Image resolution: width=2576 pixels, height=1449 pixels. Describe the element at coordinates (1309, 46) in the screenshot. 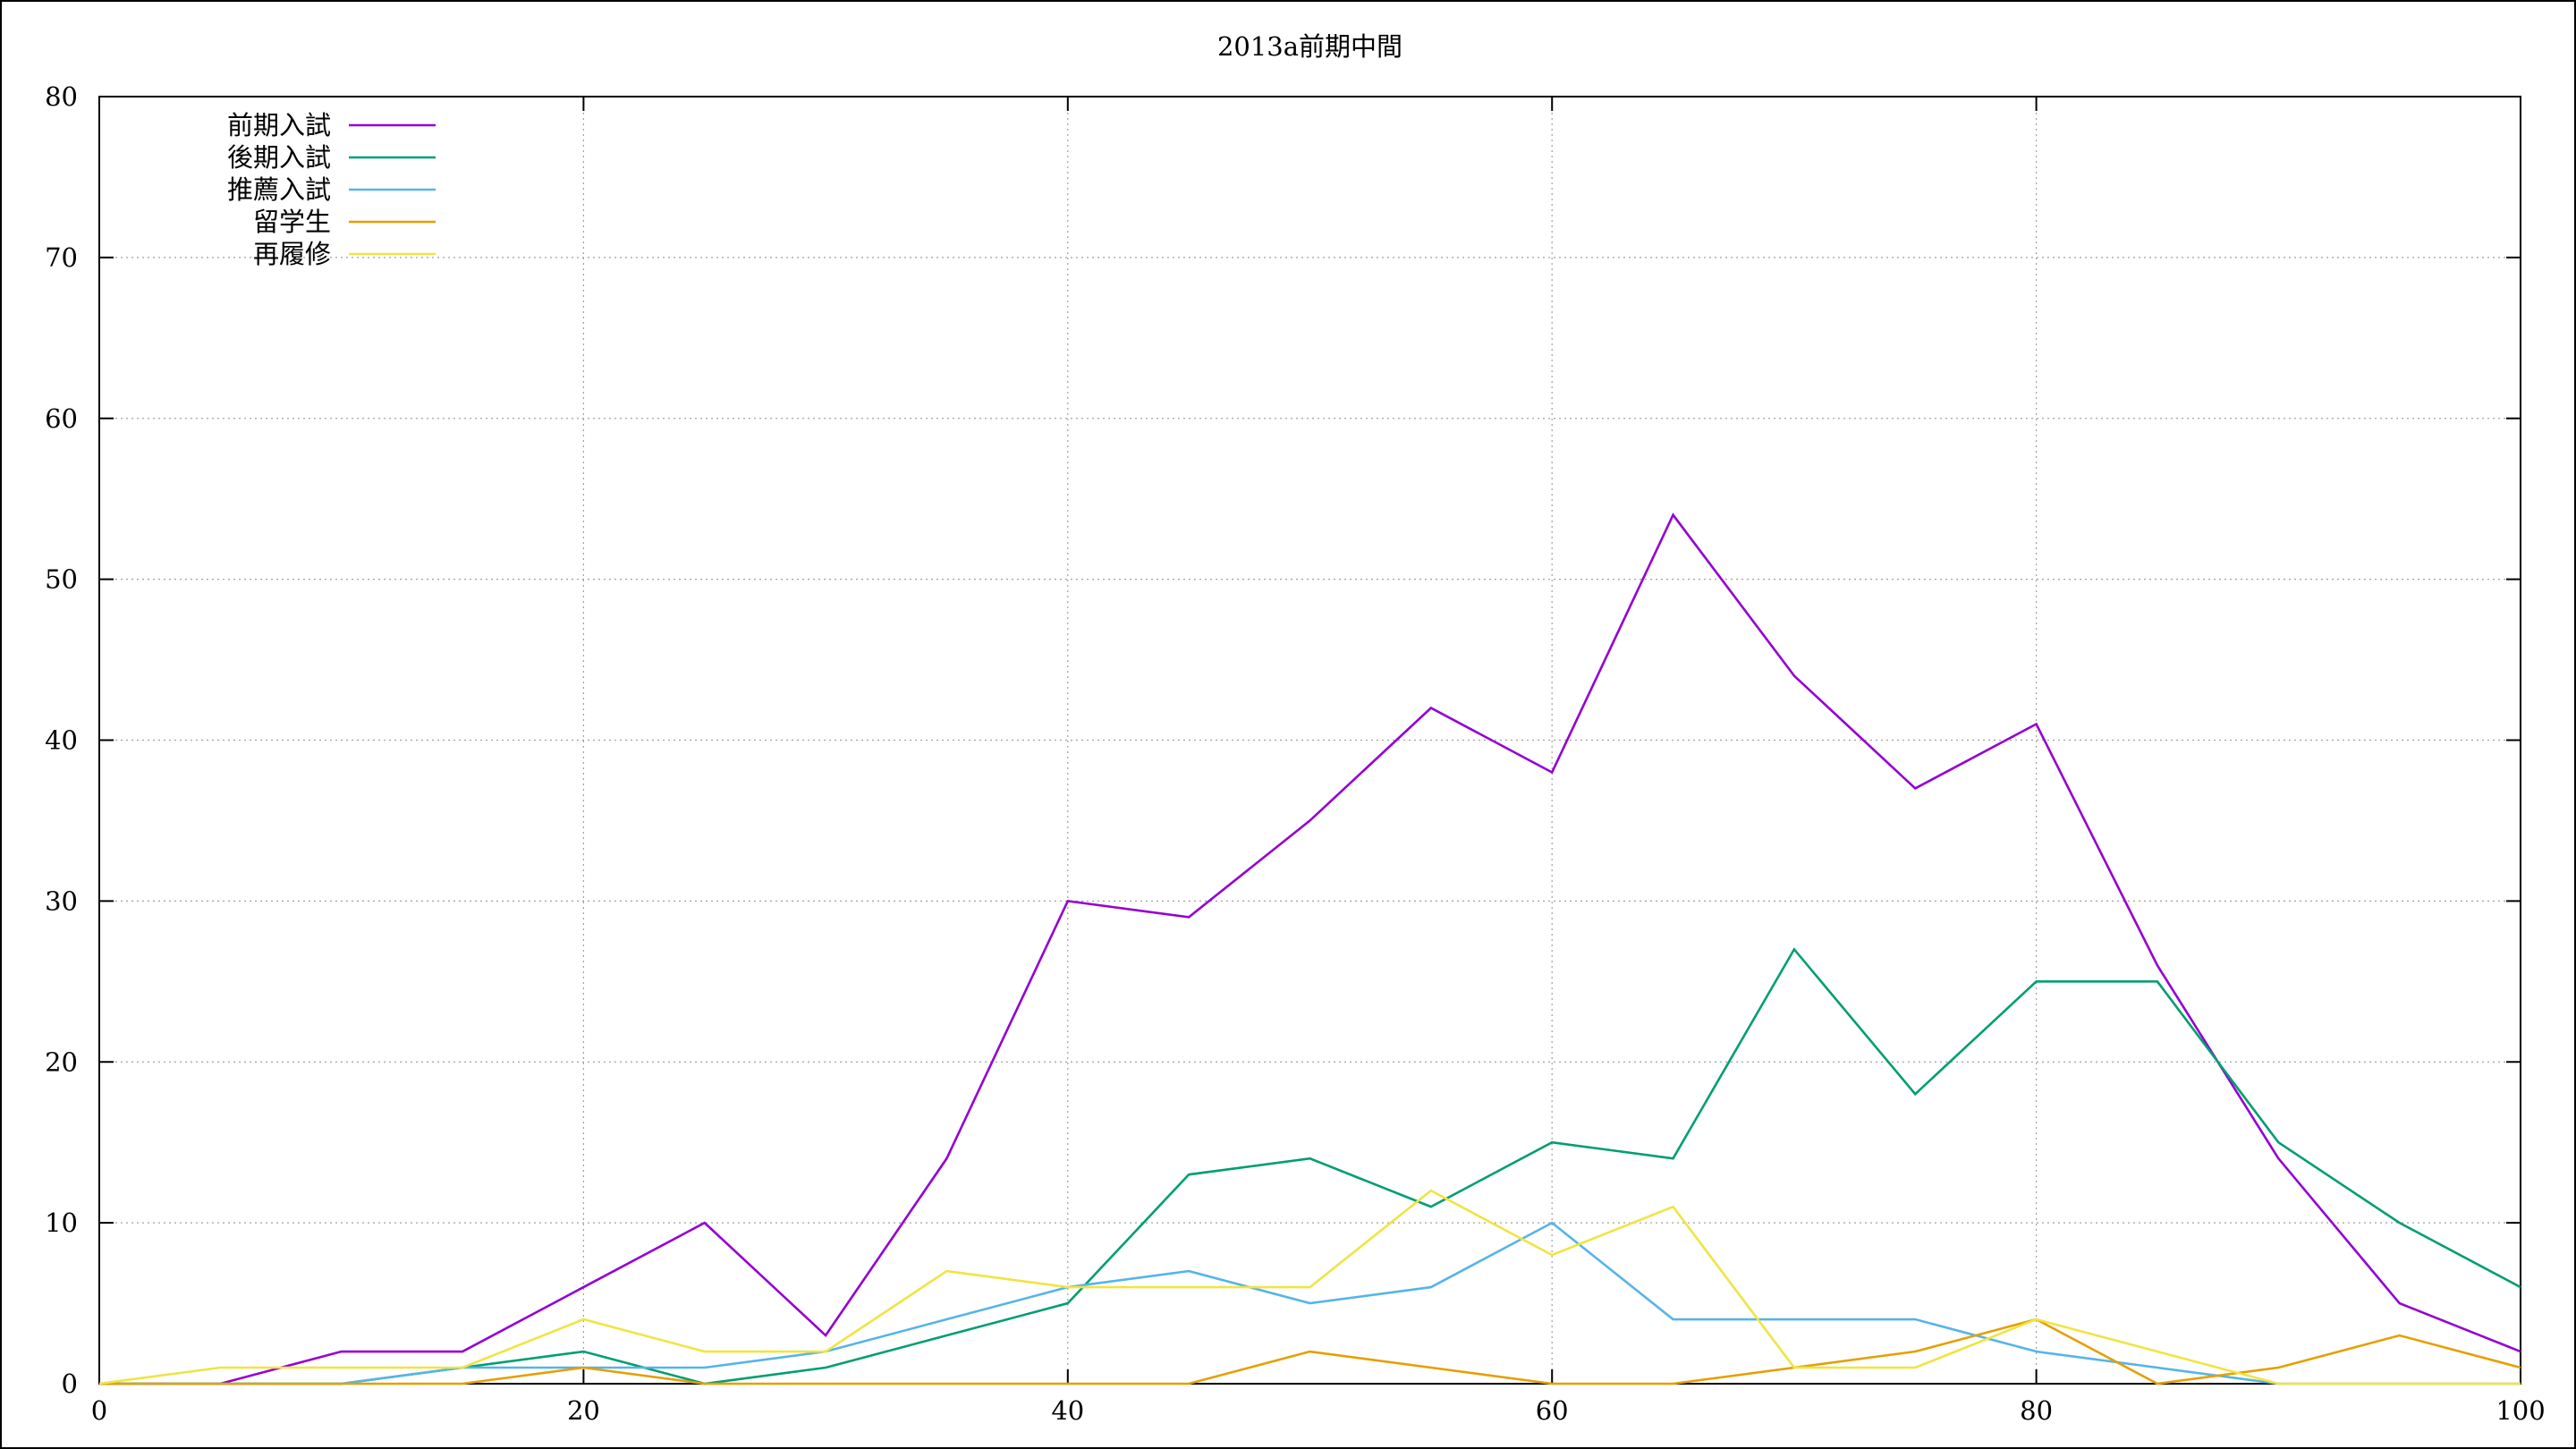

I see `chart-title: 2013a前期中間` at that location.